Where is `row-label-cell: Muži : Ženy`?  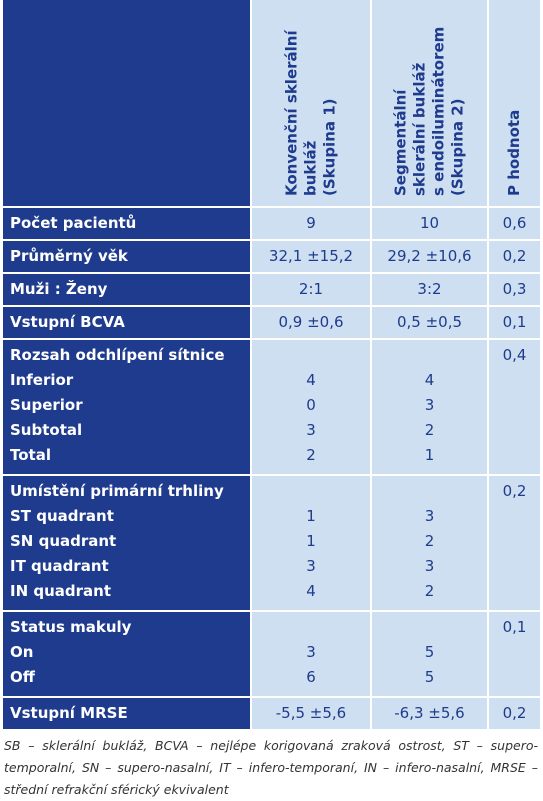
row-label-cell: Muži : Ženy is located at coordinates (126, 289).